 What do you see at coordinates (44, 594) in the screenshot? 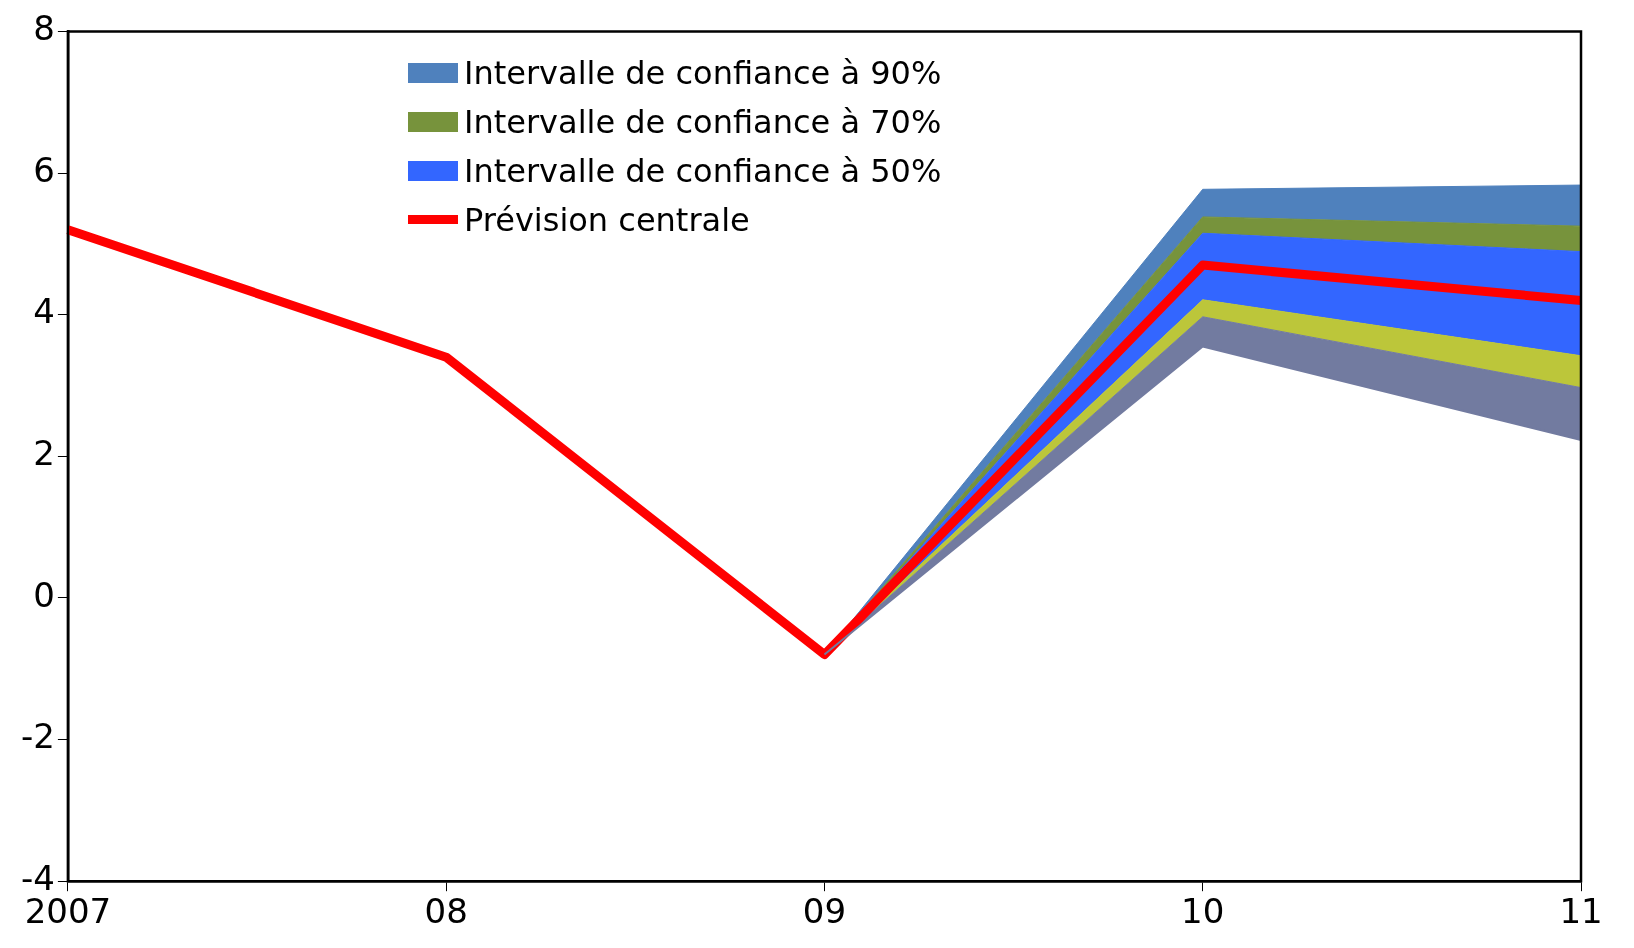
I see `y-tick-label: 0` at bounding box center [44, 594].